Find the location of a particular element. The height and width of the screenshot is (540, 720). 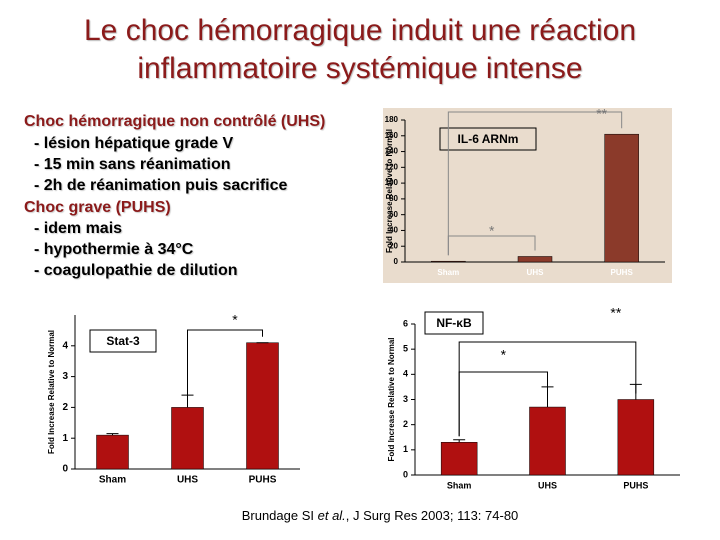

y-tick-label: 5 is located at coordinates (405, 349).